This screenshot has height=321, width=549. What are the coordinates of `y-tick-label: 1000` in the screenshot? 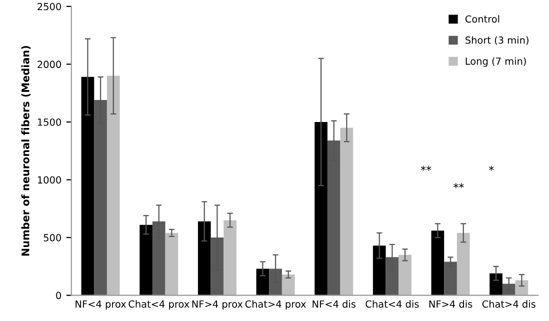 It's located at (49, 180).